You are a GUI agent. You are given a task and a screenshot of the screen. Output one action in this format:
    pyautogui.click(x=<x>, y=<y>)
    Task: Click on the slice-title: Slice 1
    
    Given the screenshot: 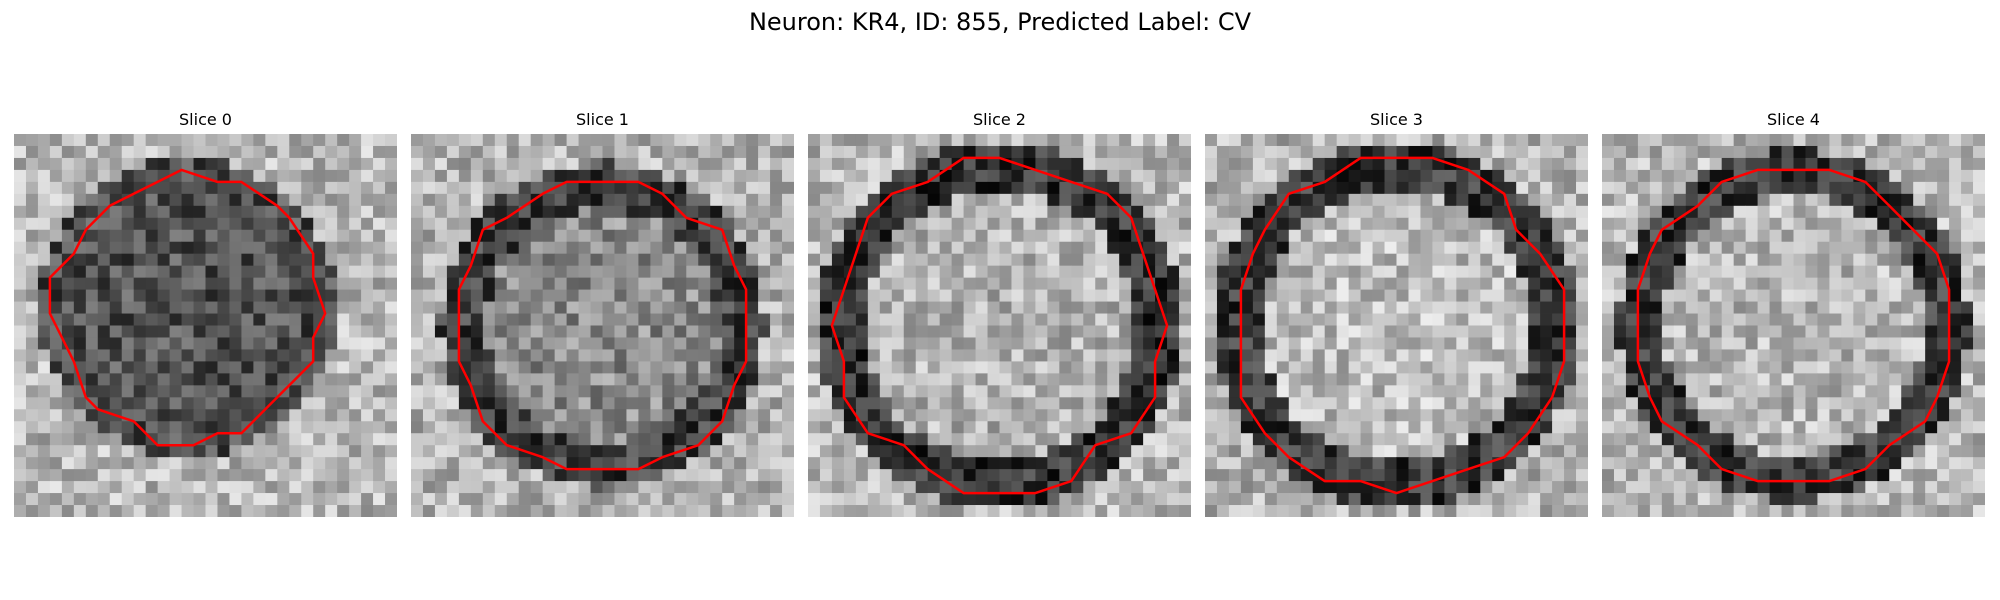 What is the action you would take?
    pyautogui.click(x=602, y=119)
    